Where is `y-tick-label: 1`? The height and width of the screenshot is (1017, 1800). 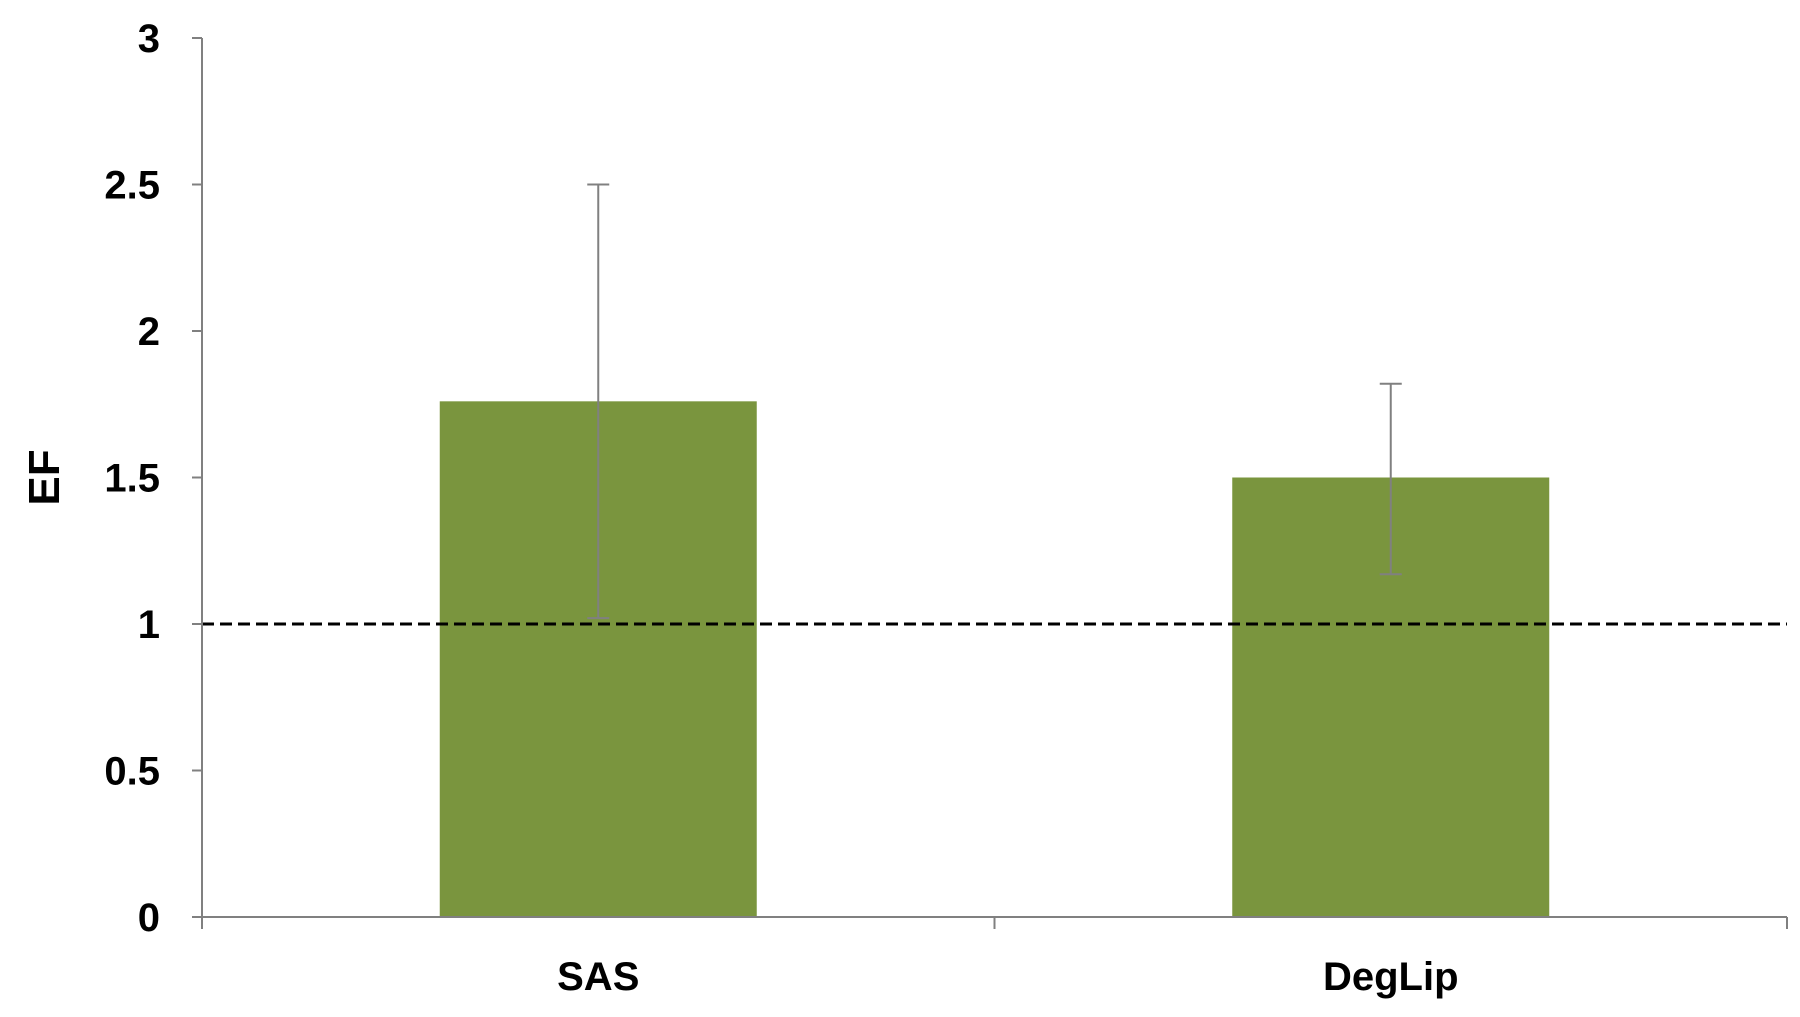 y-tick-label: 1 is located at coordinates (149, 625).